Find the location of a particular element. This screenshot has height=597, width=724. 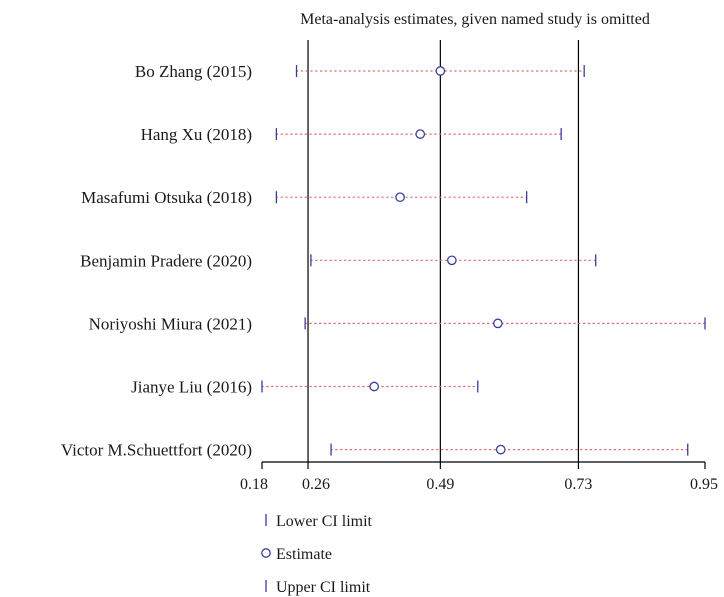

x-tick-label: 0.95 is located at coordinates (704, 484).